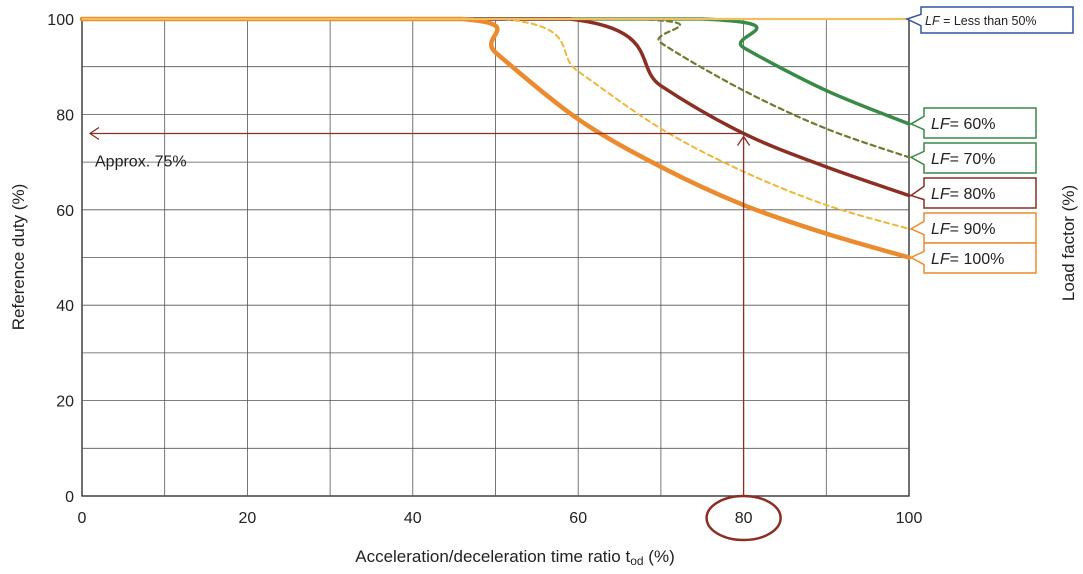  I want to click on y2-axis-title: Load factor (%), so click(1068, 243).